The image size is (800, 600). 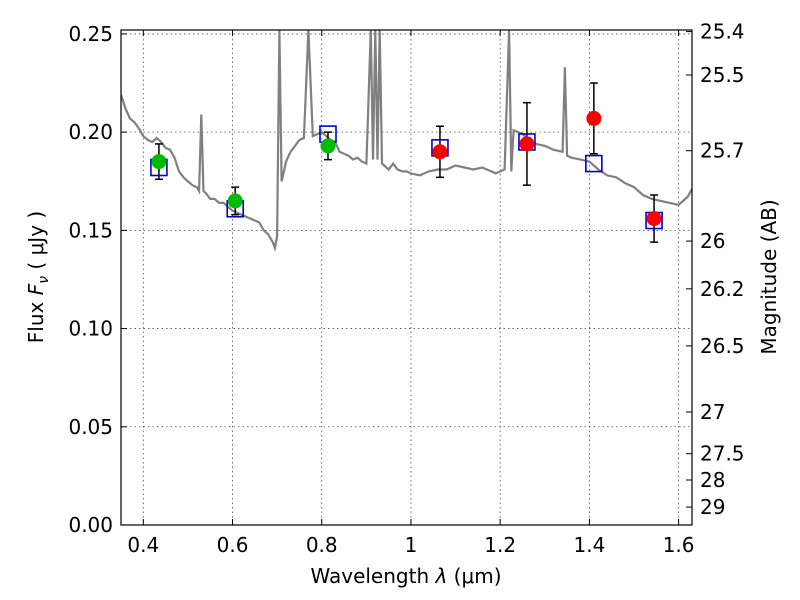 What do you see at coordinates (411, 545) in the screenshot?
I see `x-tick-label: 1` at bounding box center [411, 545].